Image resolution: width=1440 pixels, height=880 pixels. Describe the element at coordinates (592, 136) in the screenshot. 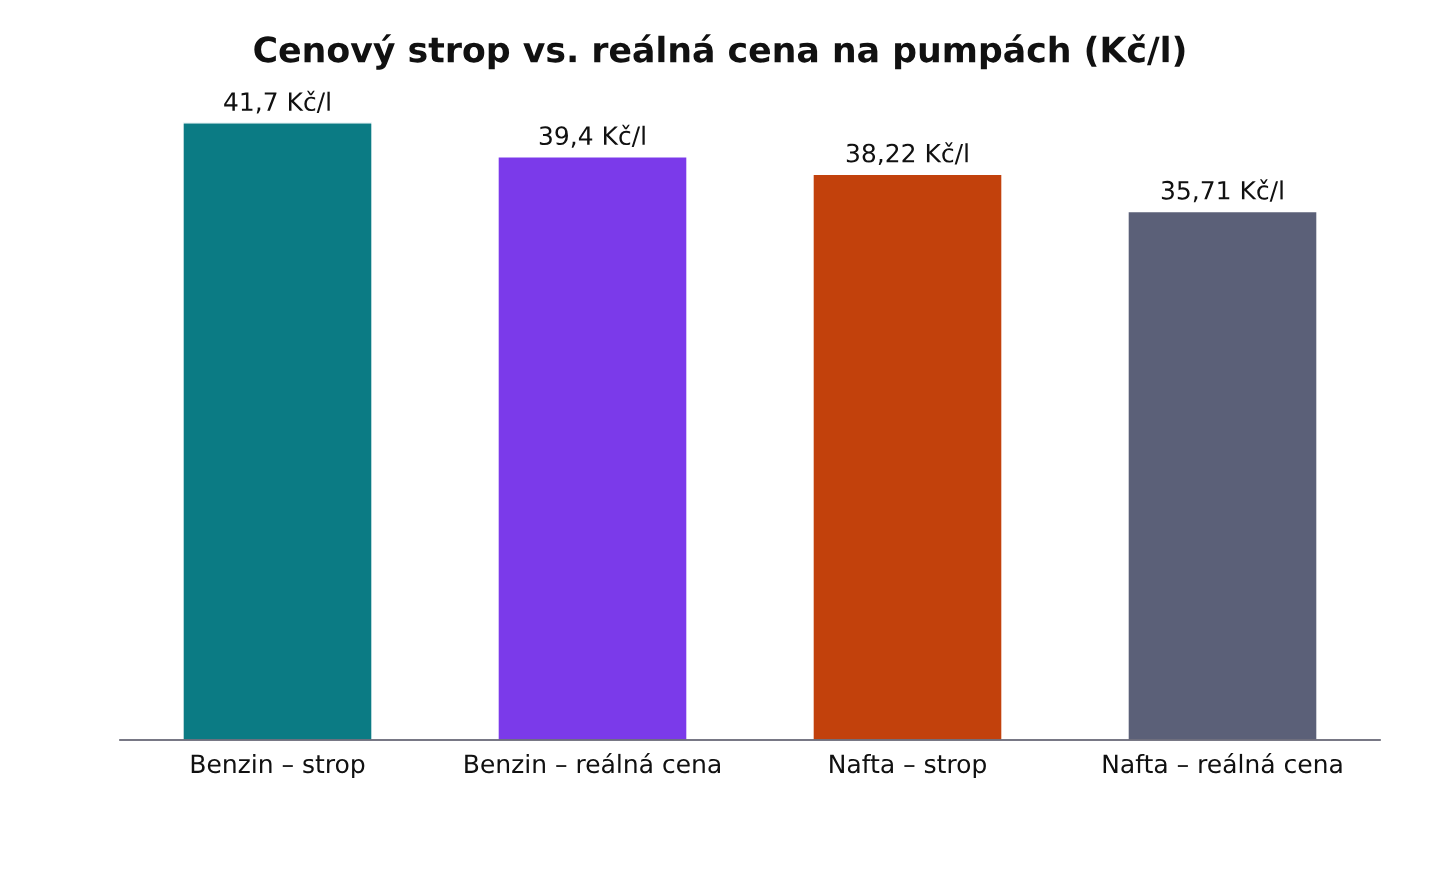

I see `data-label: 39,4 Kč/l` at that location.